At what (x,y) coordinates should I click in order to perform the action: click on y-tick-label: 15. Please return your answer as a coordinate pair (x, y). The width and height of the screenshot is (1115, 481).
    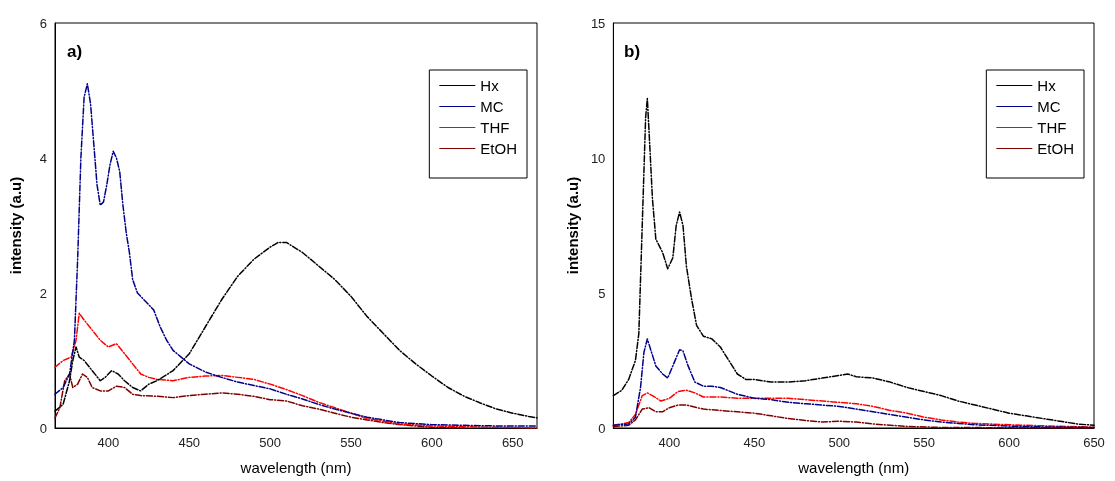
    Looking at the image, I should click on (598, 23).